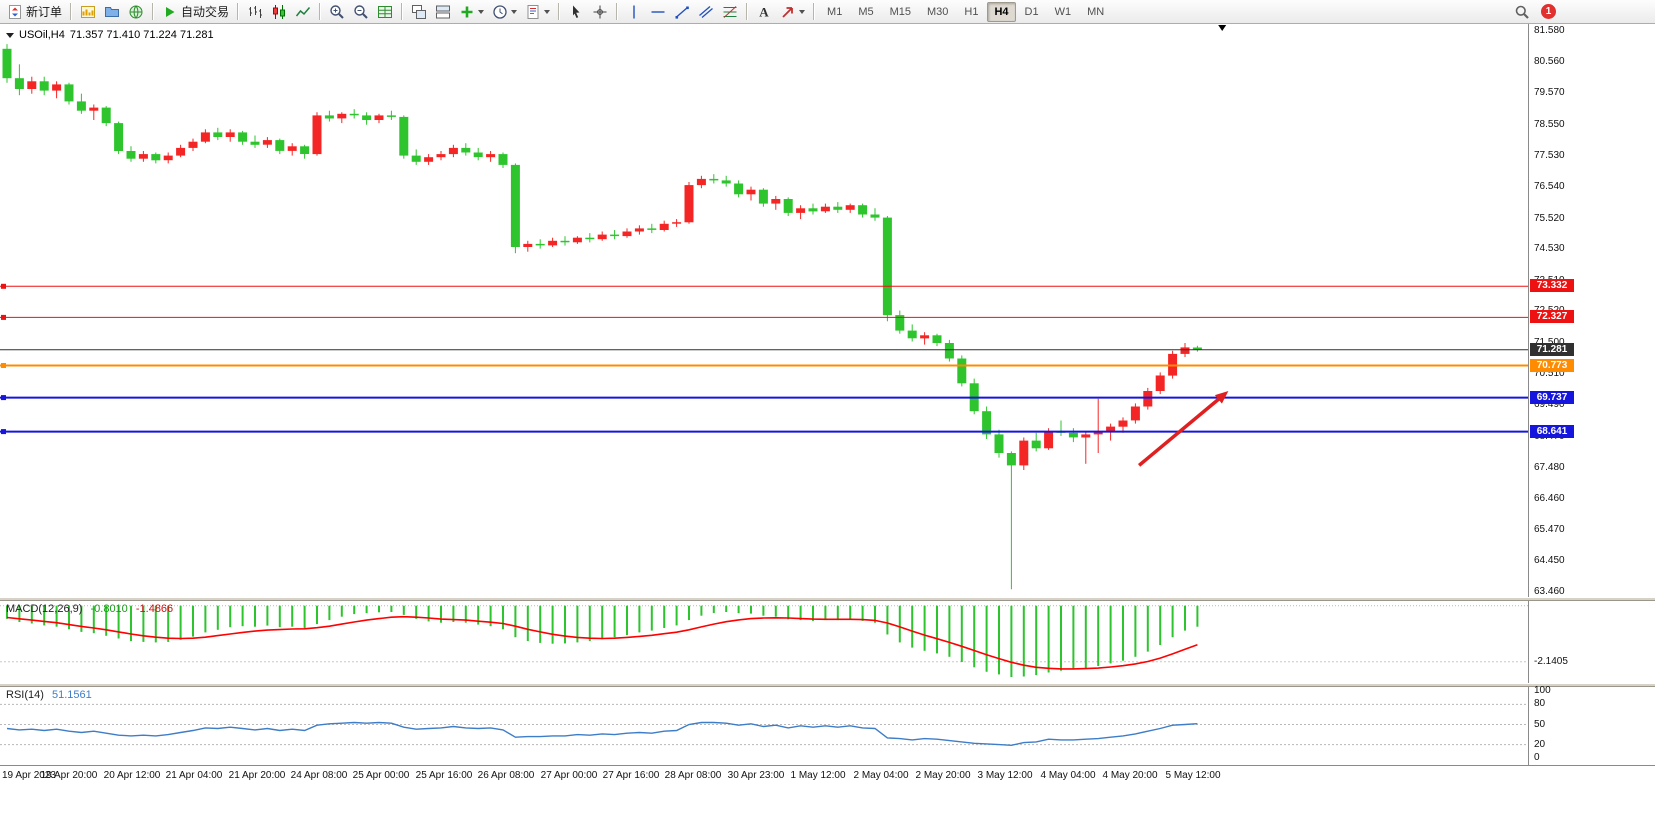 The image size is (1655, 828). I want to click on templates-button, so click(537, 12).